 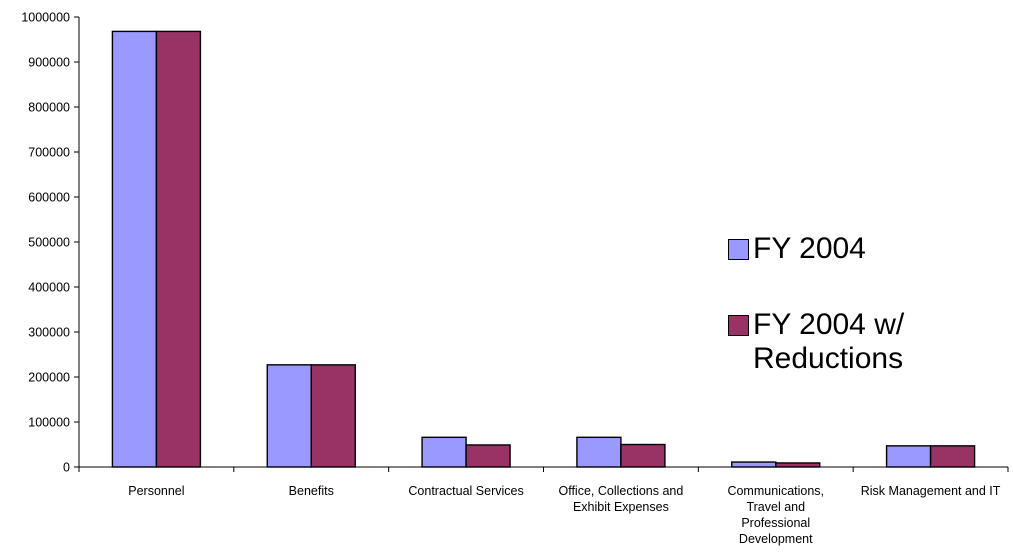 I want to click on legend-label-fy2004-reductions: FY 2004 w/ Reductions, so click(x=829, y=341).